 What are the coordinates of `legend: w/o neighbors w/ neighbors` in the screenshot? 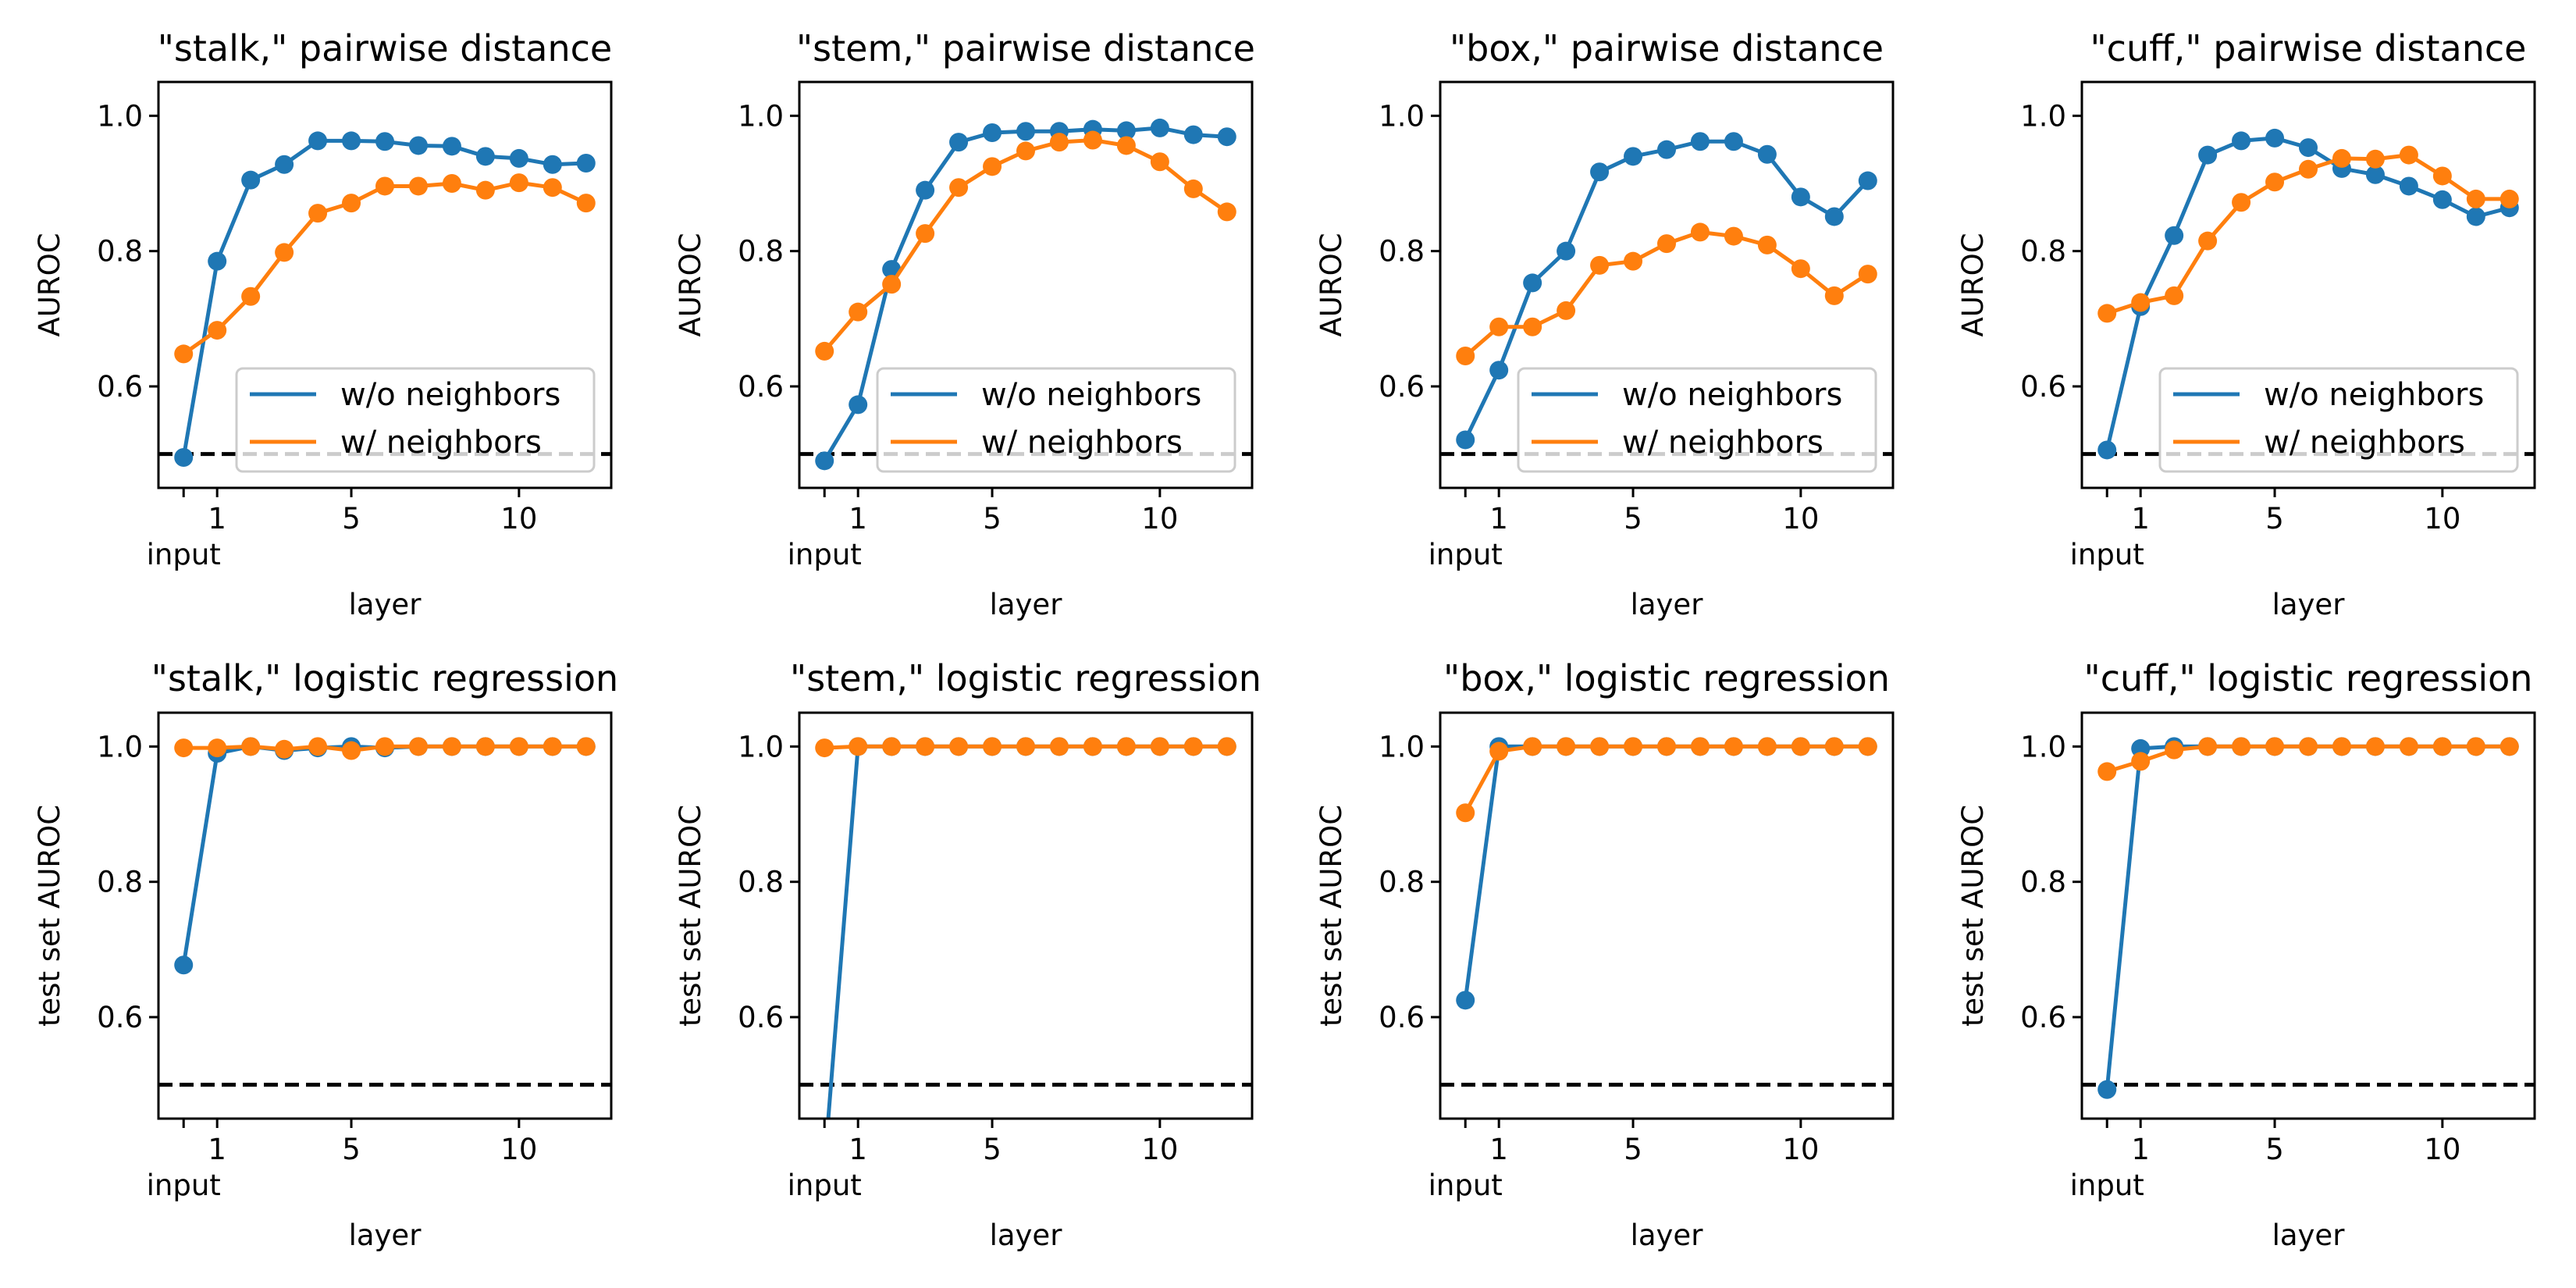 It's located at (415, 420).